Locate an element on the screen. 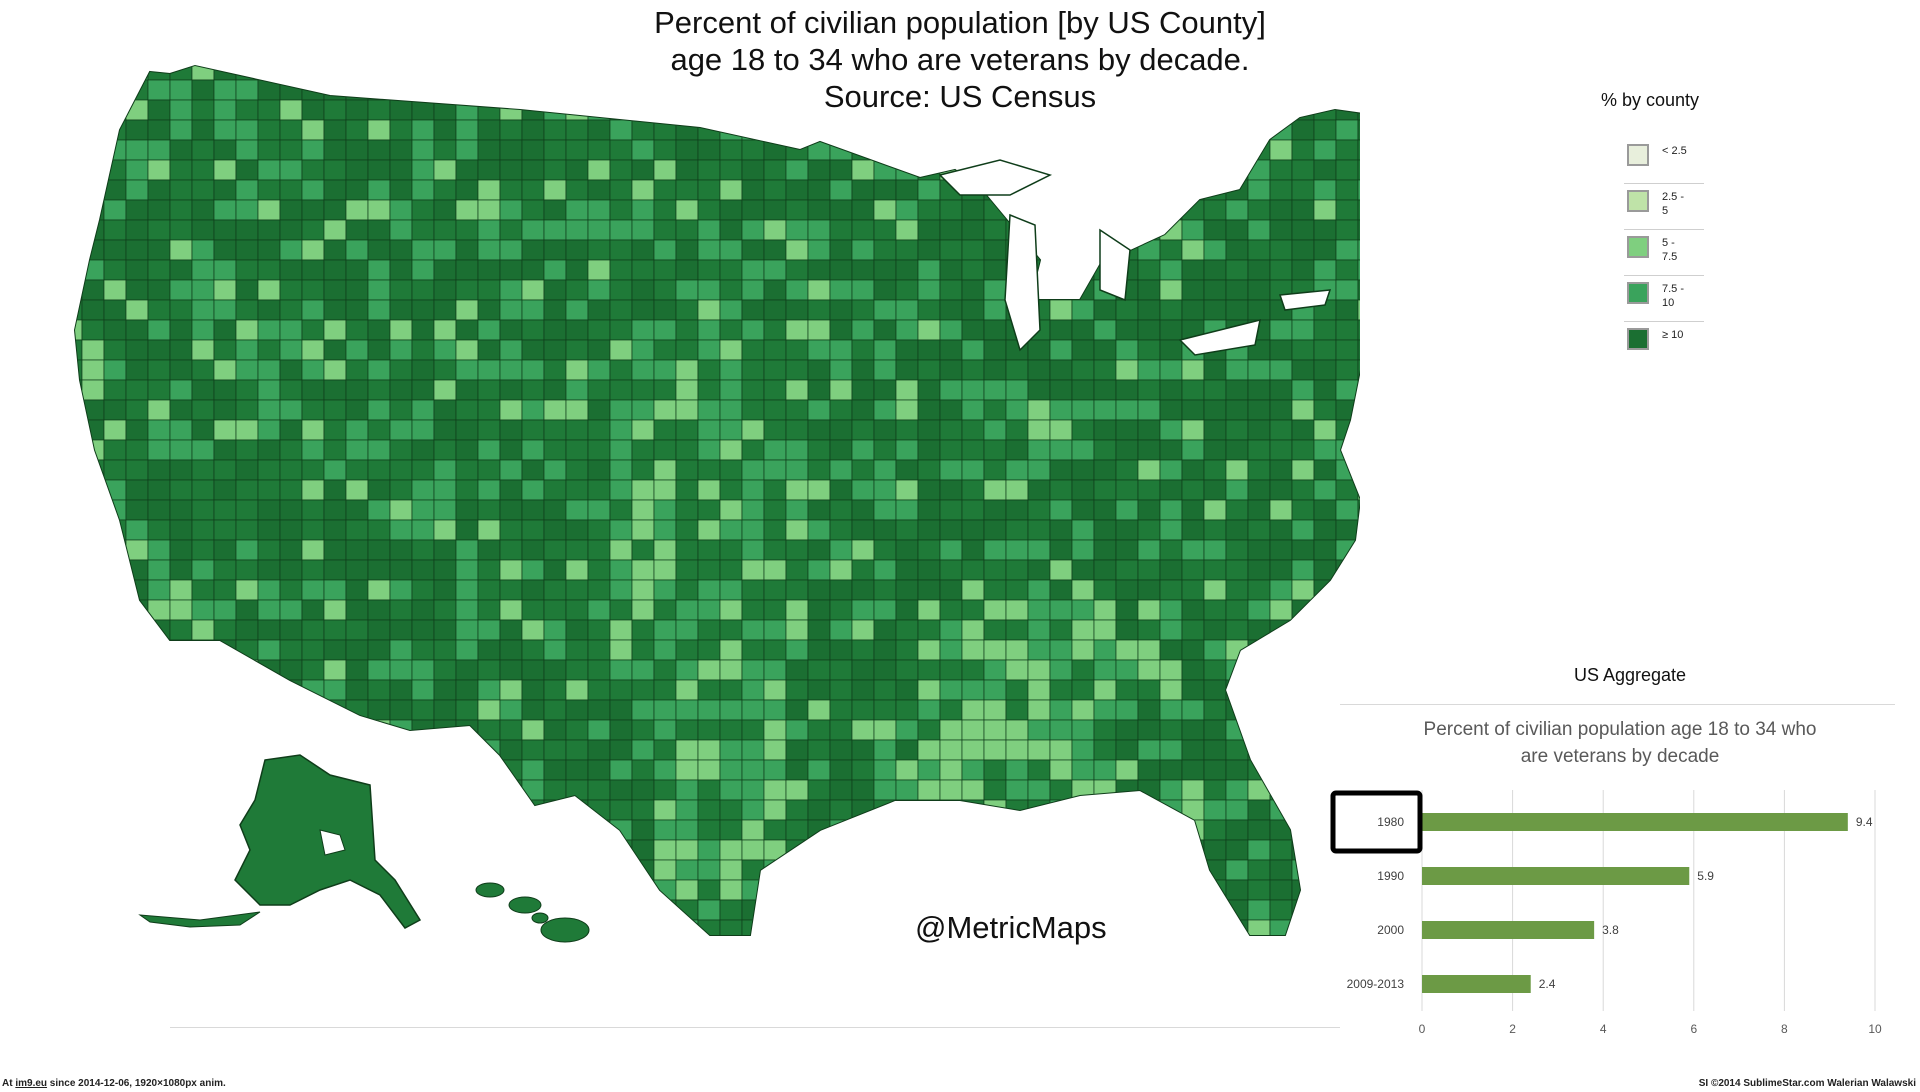  legend-swatch is located at coordinates (1638, 339).